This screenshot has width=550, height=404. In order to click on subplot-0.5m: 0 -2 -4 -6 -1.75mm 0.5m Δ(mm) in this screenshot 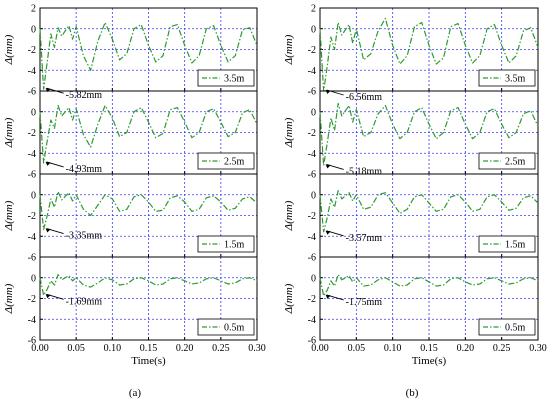, I will do `click(411, 301)`.